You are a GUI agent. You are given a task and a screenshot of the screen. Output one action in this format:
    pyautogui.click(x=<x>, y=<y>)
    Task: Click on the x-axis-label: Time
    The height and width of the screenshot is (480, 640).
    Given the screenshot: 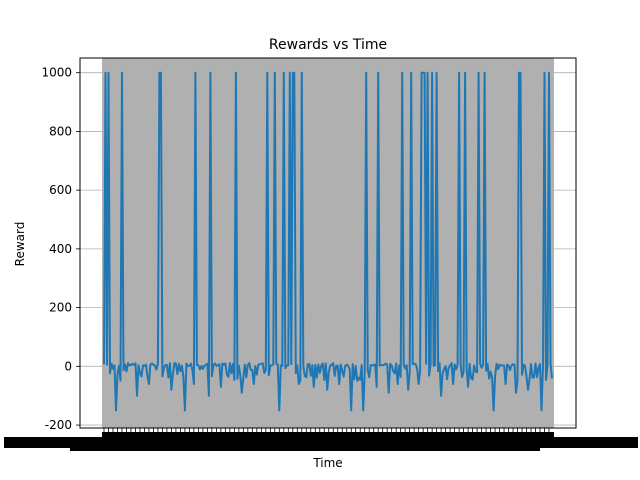 What is the action you would take?
    pyautogui.click(x=327, y=463)
    